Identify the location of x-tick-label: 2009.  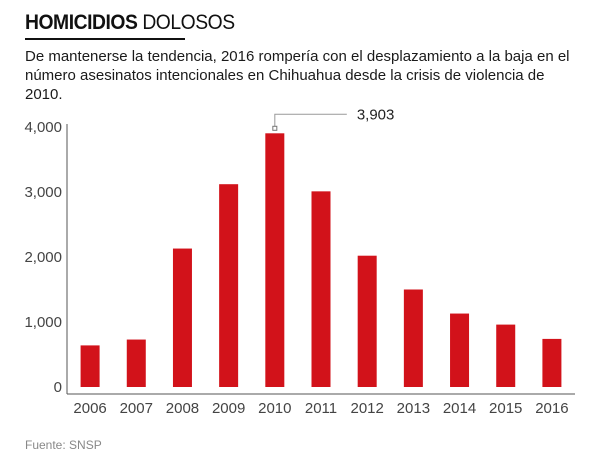
(228, 408).